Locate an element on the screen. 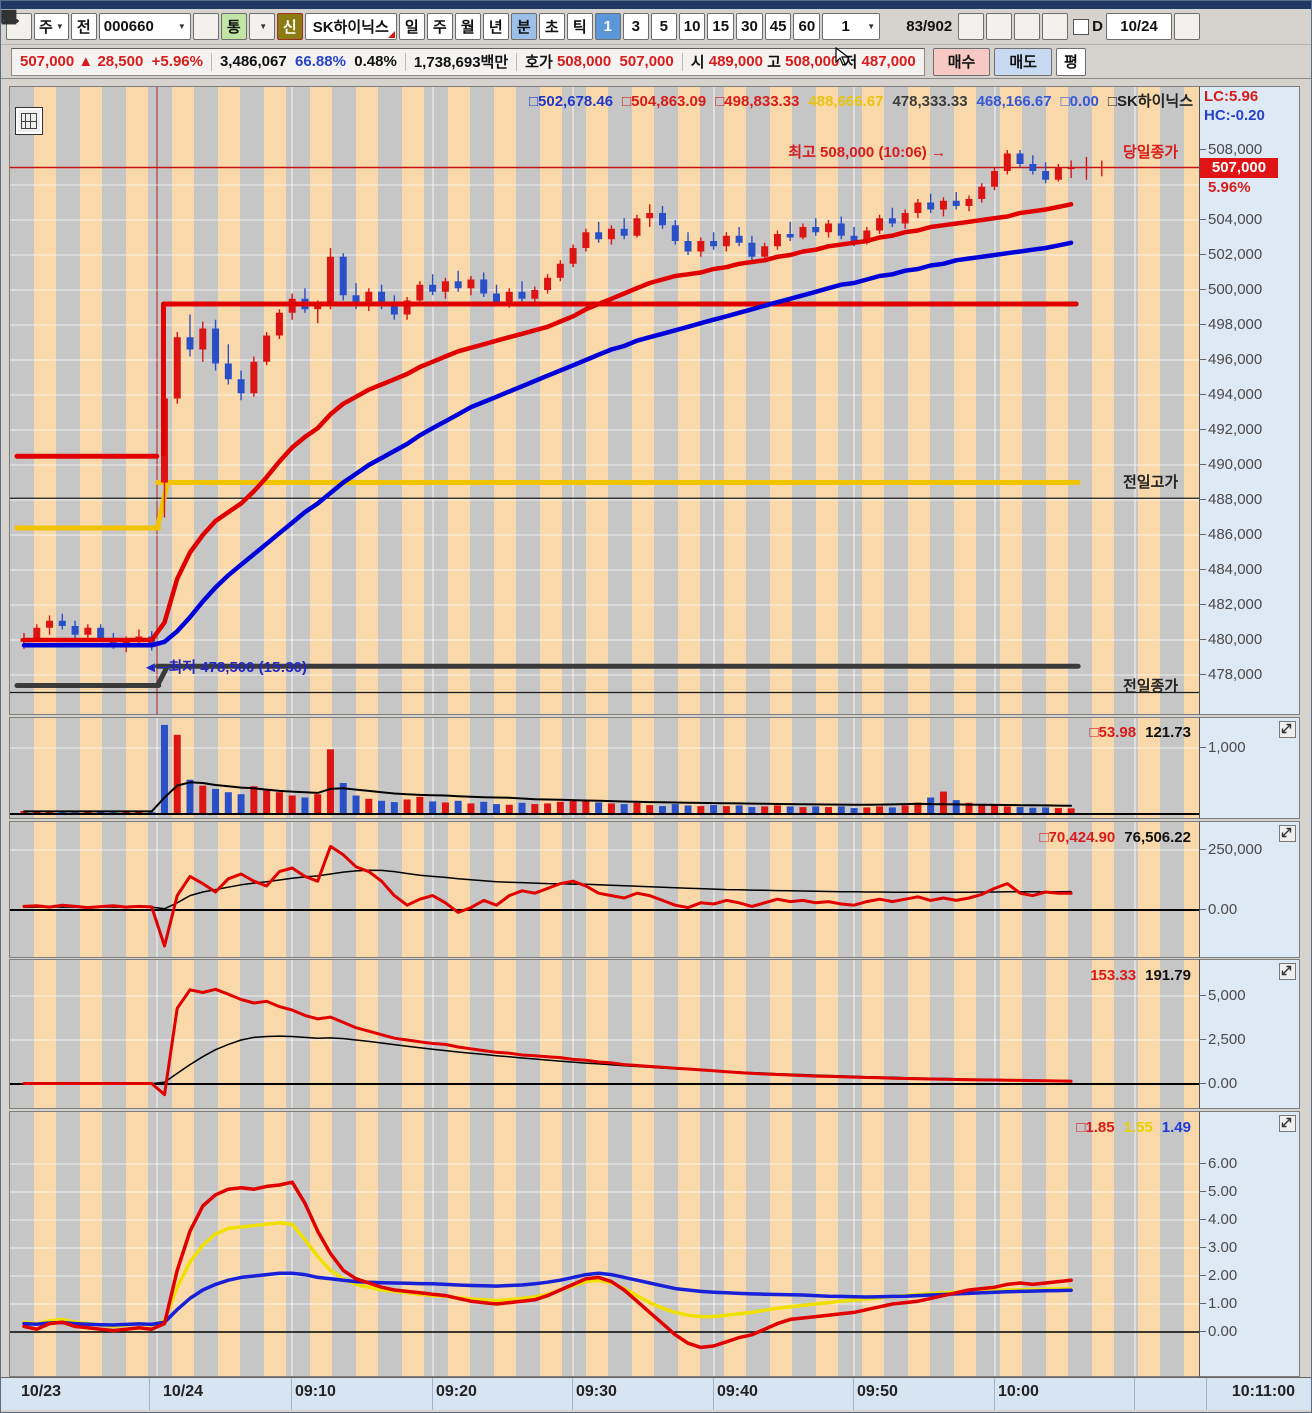 The image size is (1312, 1413). avg-button: 평 is located at coordinates (1070, 61).